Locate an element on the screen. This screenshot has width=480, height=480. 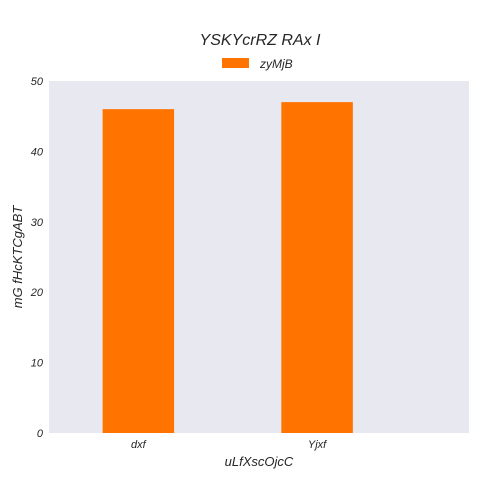
y-tick-label: 0 is located at coordinates (40, 434).